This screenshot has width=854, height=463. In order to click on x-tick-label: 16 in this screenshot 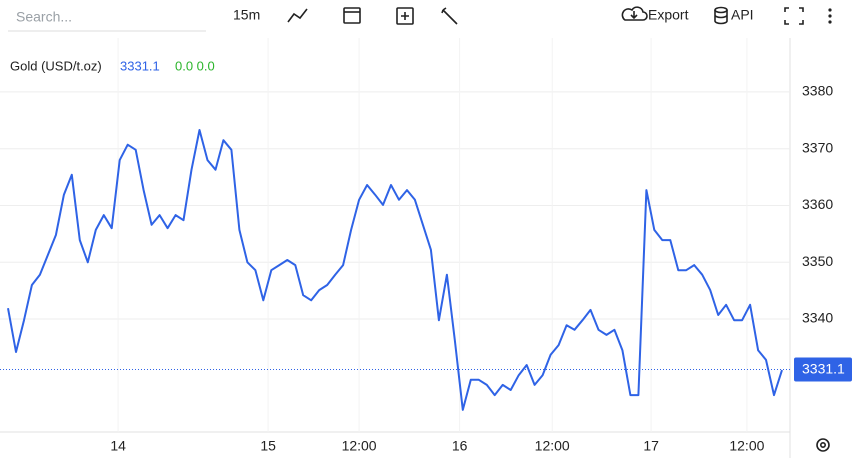, I will do `click(460, 446)`.